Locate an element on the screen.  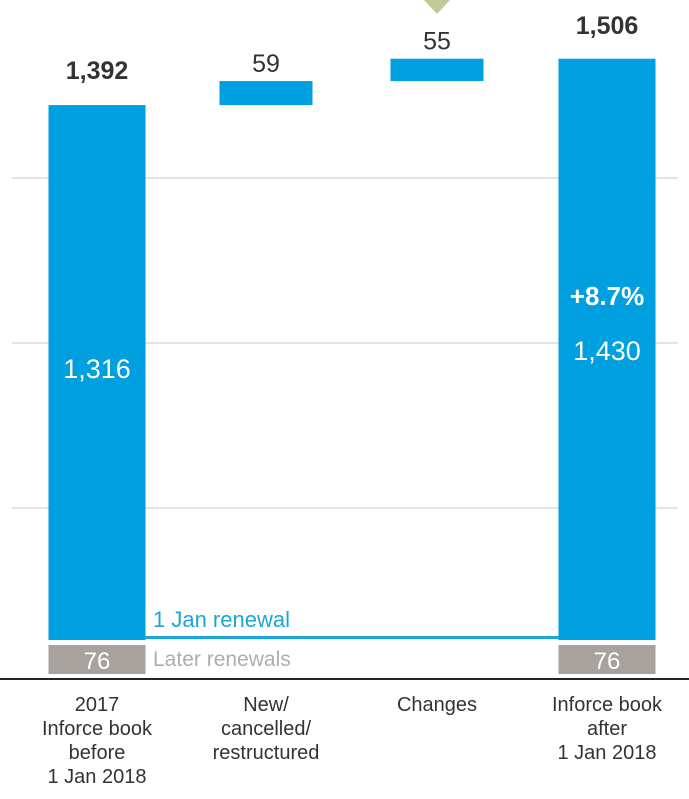
renewal-value: 1,430 is located at coordinates (607, 351).